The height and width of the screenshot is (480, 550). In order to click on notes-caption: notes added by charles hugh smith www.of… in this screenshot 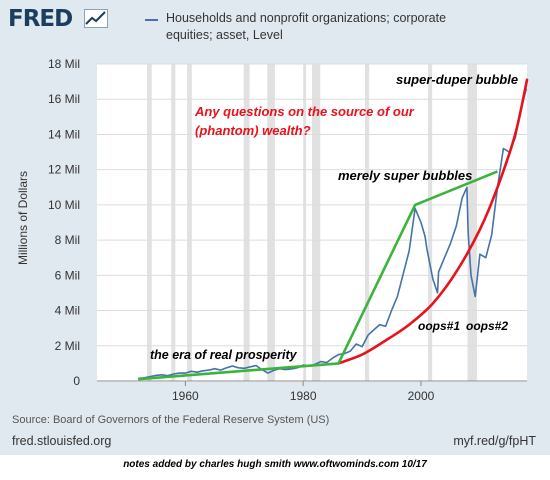, I will do `click(275, 464)`.